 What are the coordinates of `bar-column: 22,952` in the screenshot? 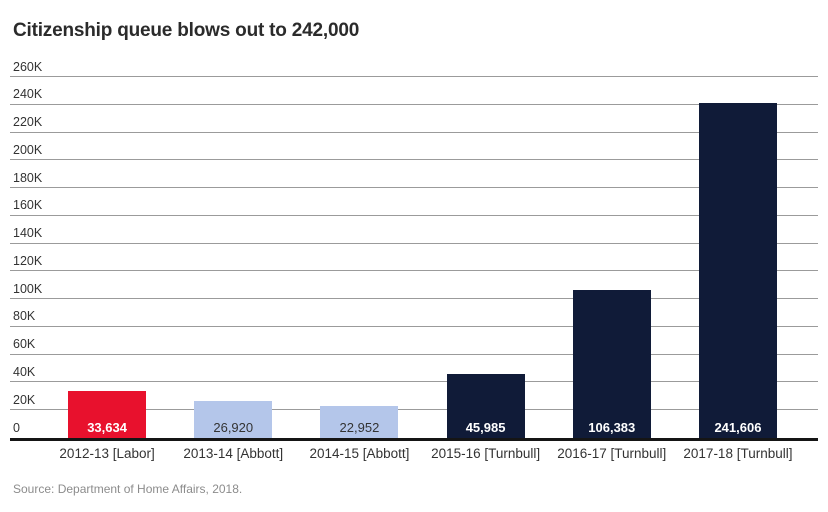 It's located at (359, 257).